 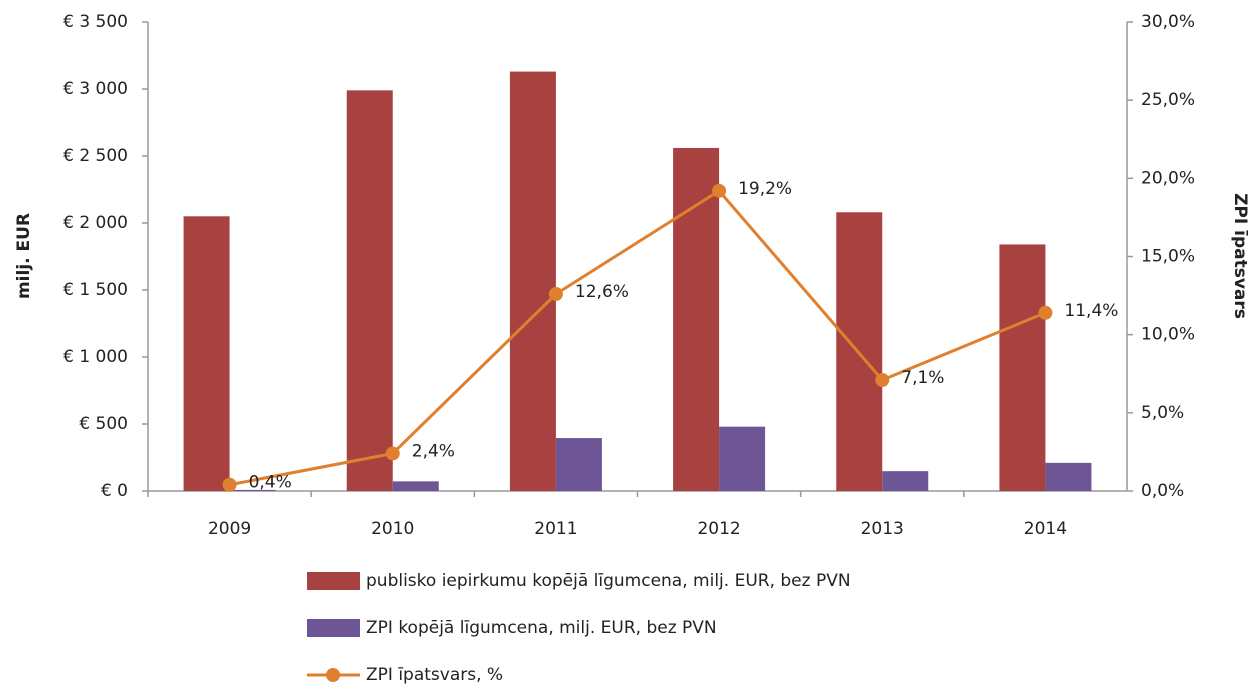 I want to click on y2-axis-label: ZPI īpatsvars, so click(x=1240, y=256).